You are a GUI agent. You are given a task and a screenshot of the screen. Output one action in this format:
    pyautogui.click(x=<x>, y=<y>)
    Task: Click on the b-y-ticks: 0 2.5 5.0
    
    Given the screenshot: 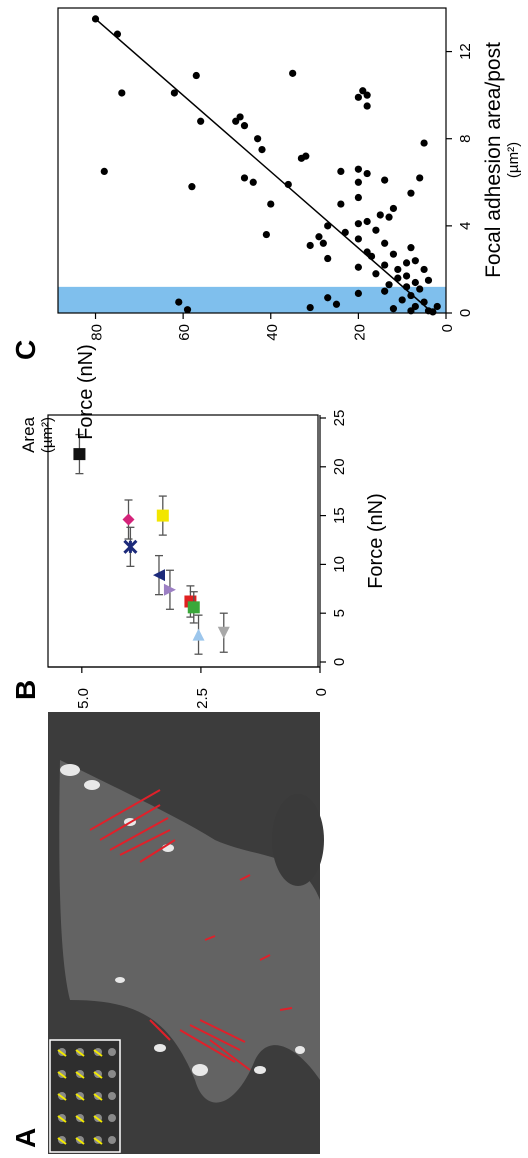 What is the action you would take?
    pyautogui.click(x=202, y=688)
    